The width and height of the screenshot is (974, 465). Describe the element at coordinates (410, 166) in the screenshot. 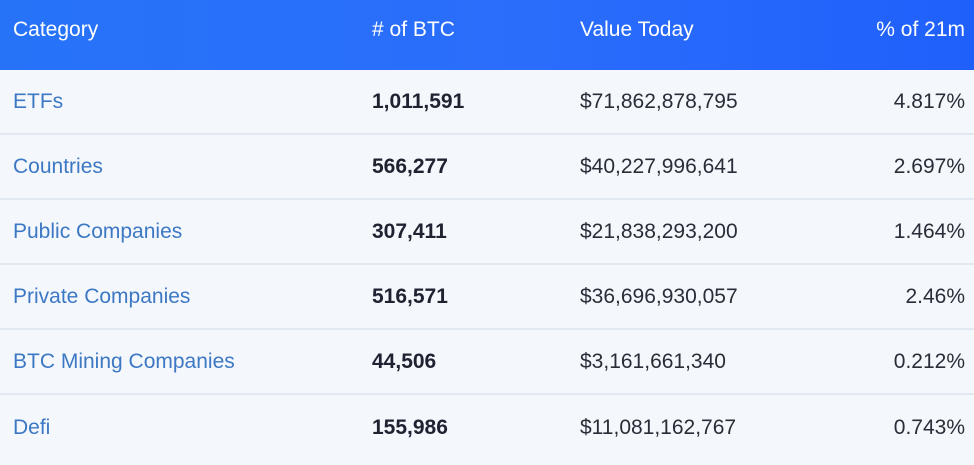

I see `btc-count: 566,277` at that location.